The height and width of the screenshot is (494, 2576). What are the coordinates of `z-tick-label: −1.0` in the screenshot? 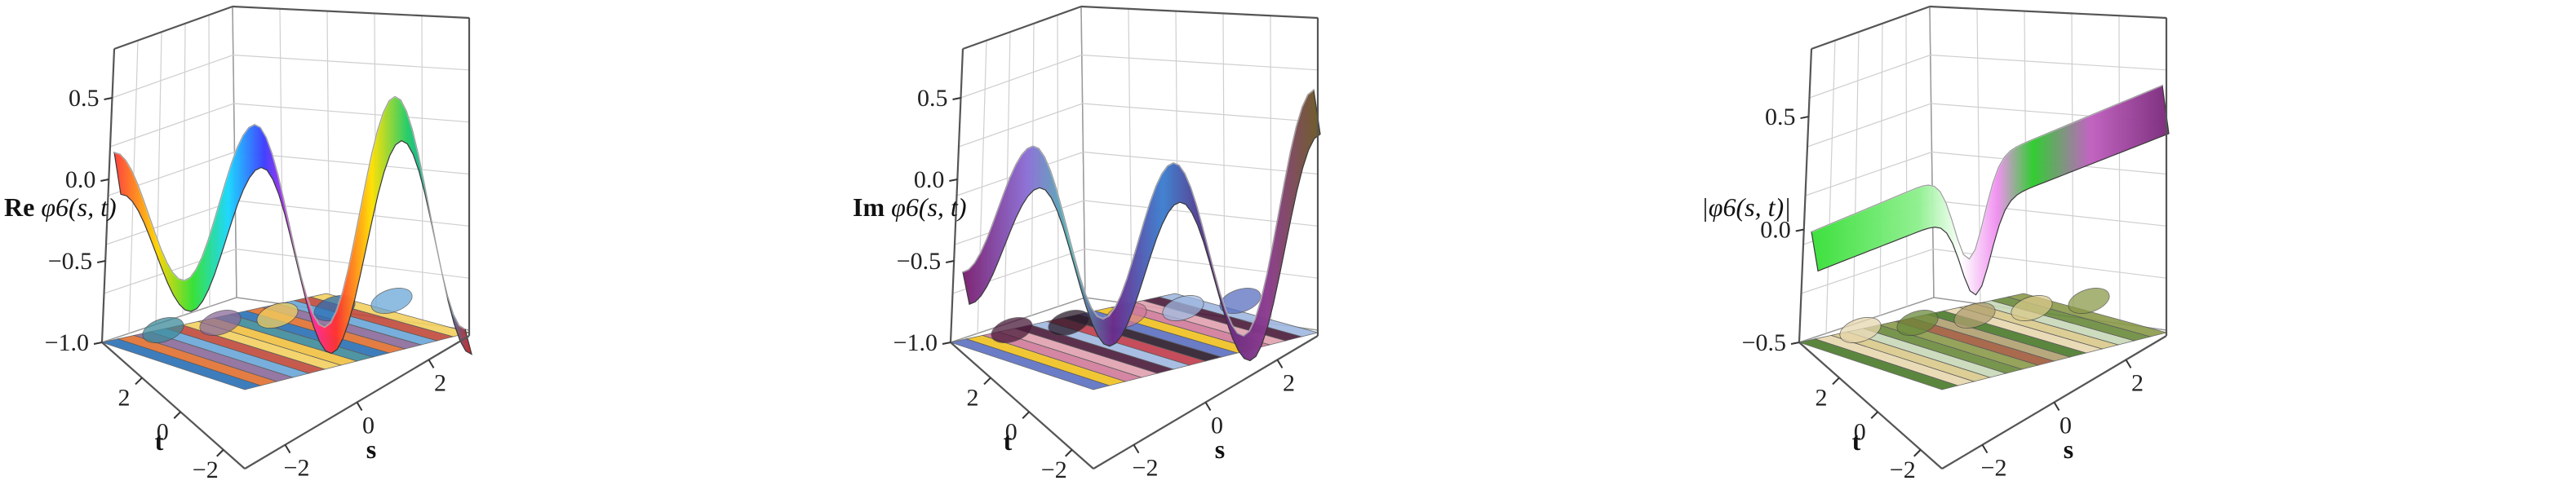 It's located at (67, 342).